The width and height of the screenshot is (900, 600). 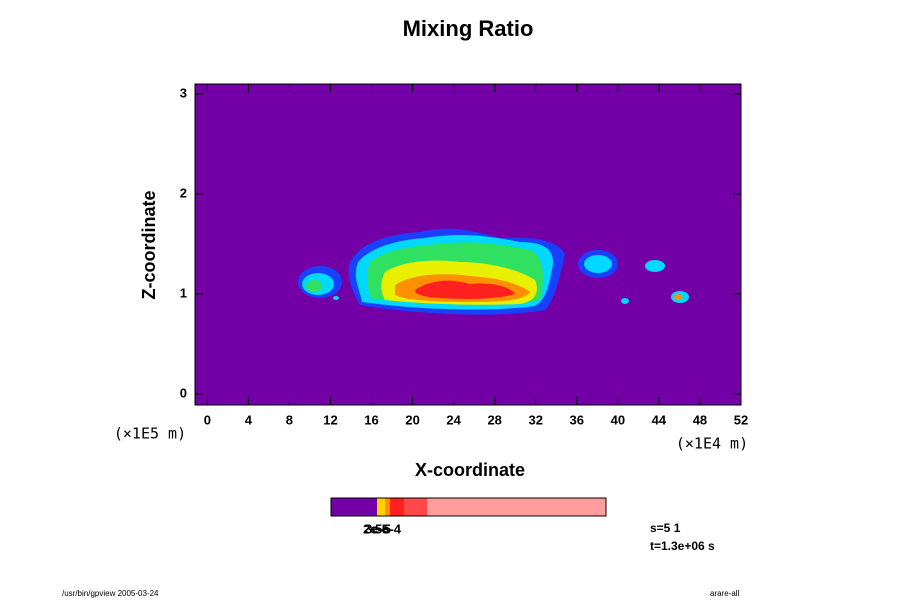 I want to click on x-tick-label: 44, so click(x=659, y=419).